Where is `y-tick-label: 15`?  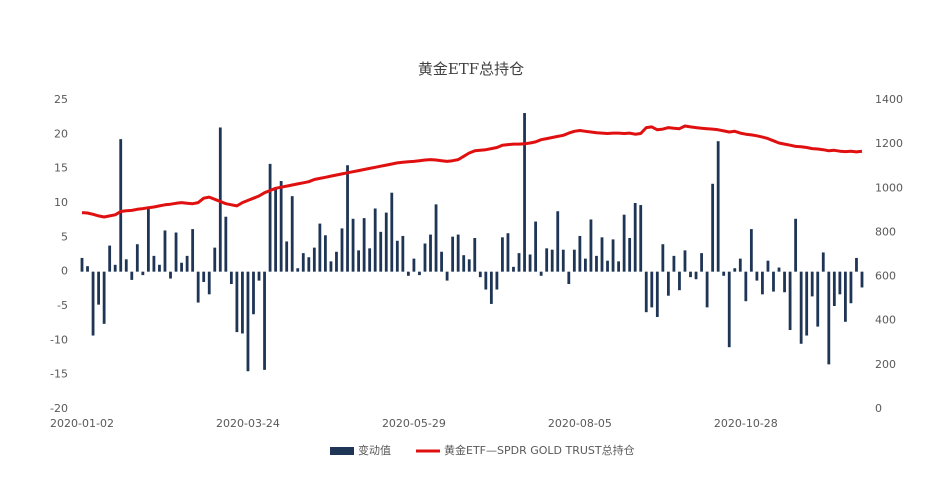 y-tick-label: 15 is located at coordinates (61, 168).